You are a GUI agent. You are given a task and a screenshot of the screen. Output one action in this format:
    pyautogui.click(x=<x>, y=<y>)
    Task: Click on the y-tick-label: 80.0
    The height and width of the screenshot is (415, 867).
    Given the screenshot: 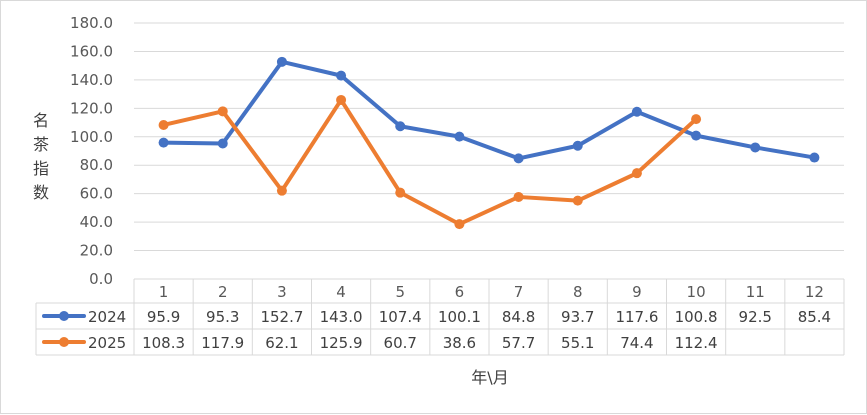 What is the action you would take?
    pyautogui.click(x=96, y=165)
    